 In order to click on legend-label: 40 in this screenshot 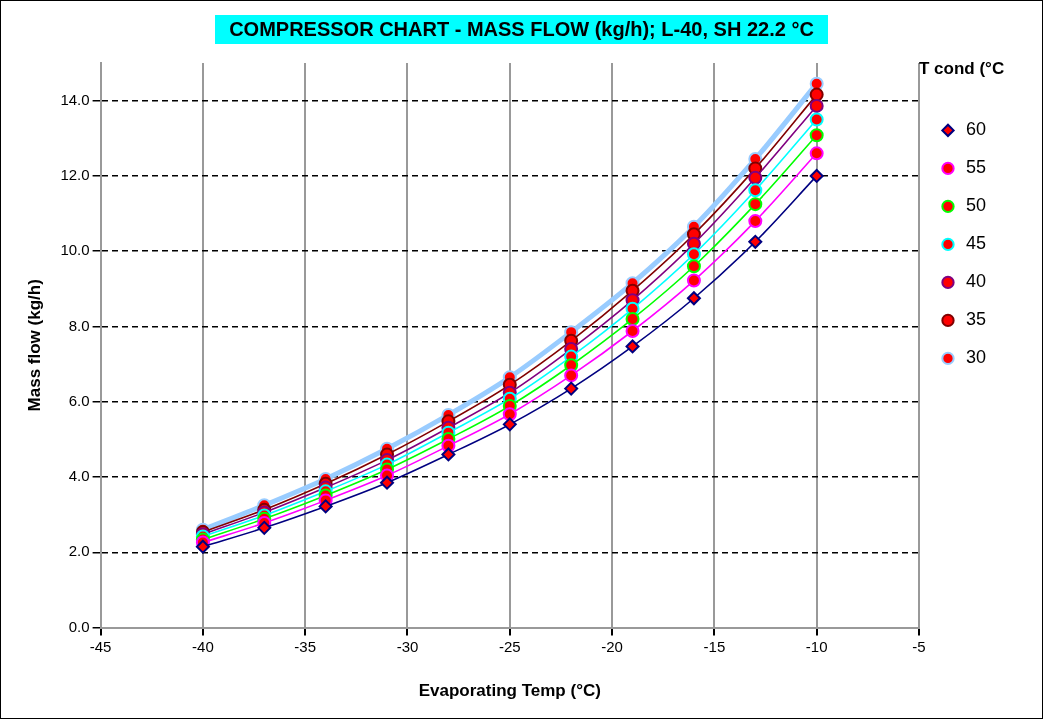, I will do `click(976, 281)`.